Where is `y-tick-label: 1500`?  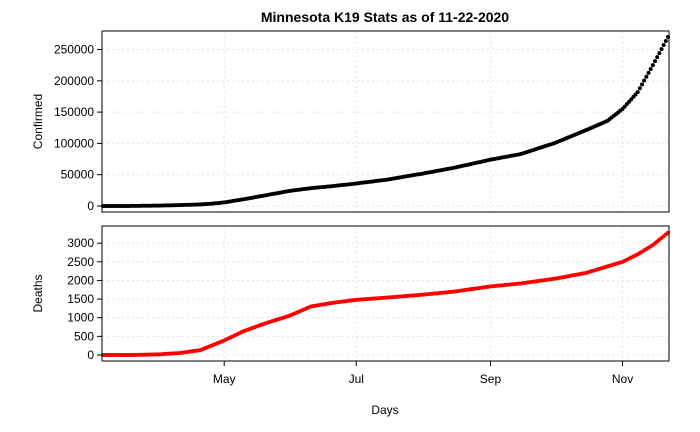 y-tick-label: 1500 is located at coordinates (80, 299).